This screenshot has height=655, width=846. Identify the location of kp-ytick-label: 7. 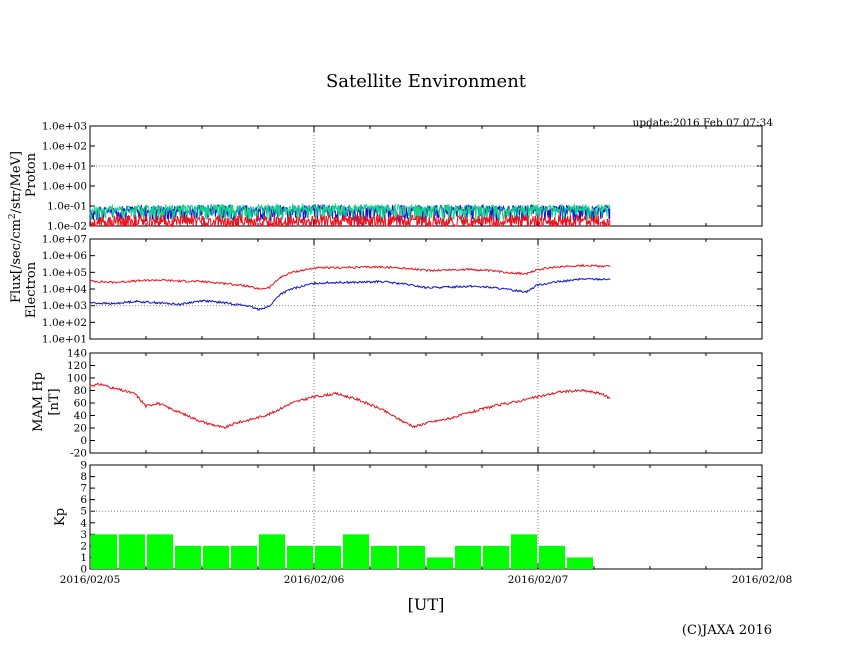
(83, 489).